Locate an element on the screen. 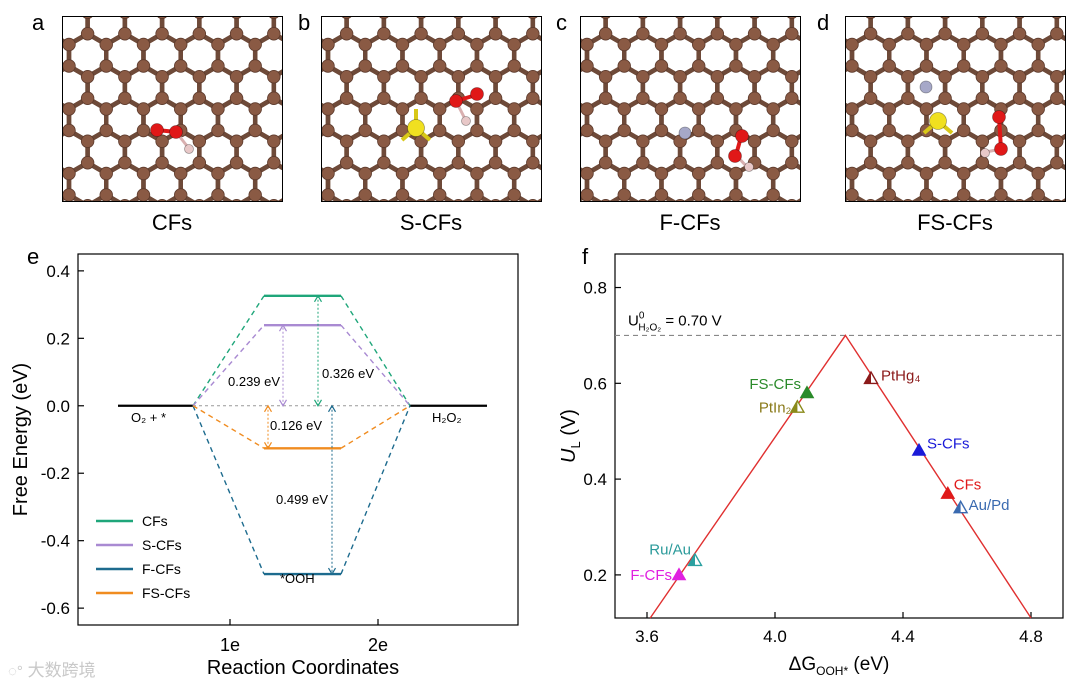  connector-right-F-CFs is located at coordinates (375, 490).